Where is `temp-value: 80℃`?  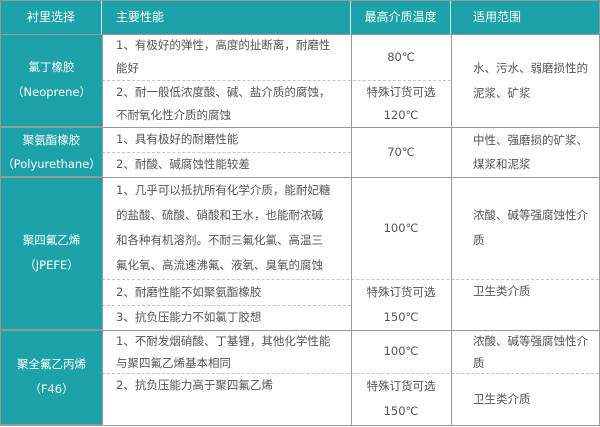
temp-value: 80℃ is located at coordinates (401, 56).